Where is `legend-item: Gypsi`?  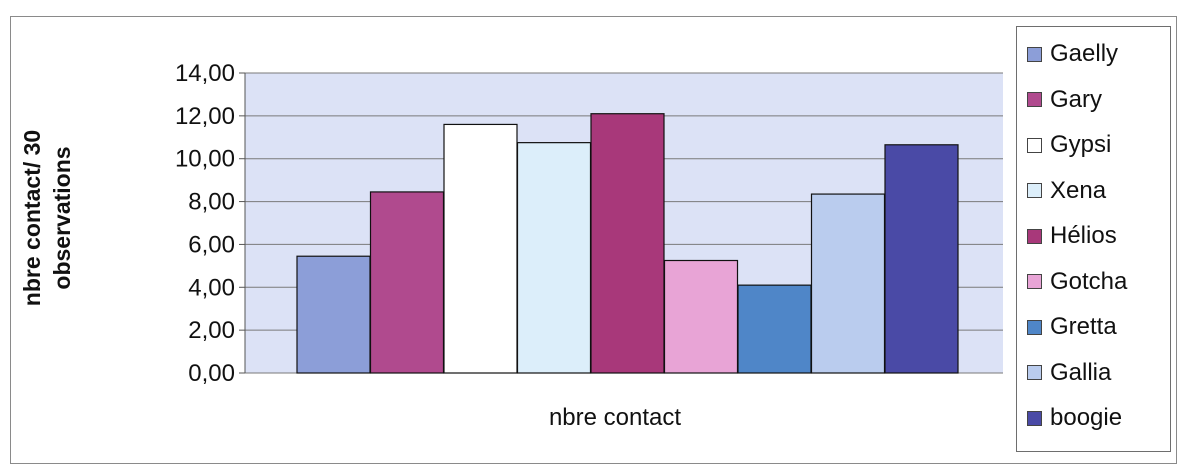
legend-item: Gypsi is located at coordinates (1069, 145).